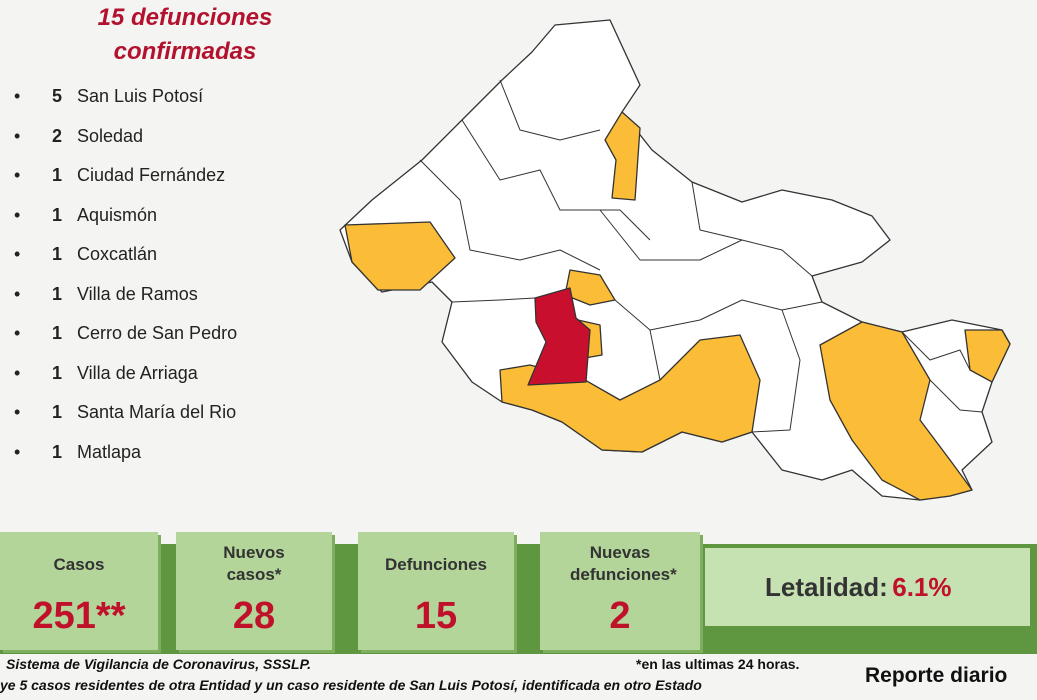 The height and width of the screenshot is (700, 1037). Describe the element at coordinates (620, 591) in the screenshot. I see `stat-box: Nuevas defunciones* 2` at that location.